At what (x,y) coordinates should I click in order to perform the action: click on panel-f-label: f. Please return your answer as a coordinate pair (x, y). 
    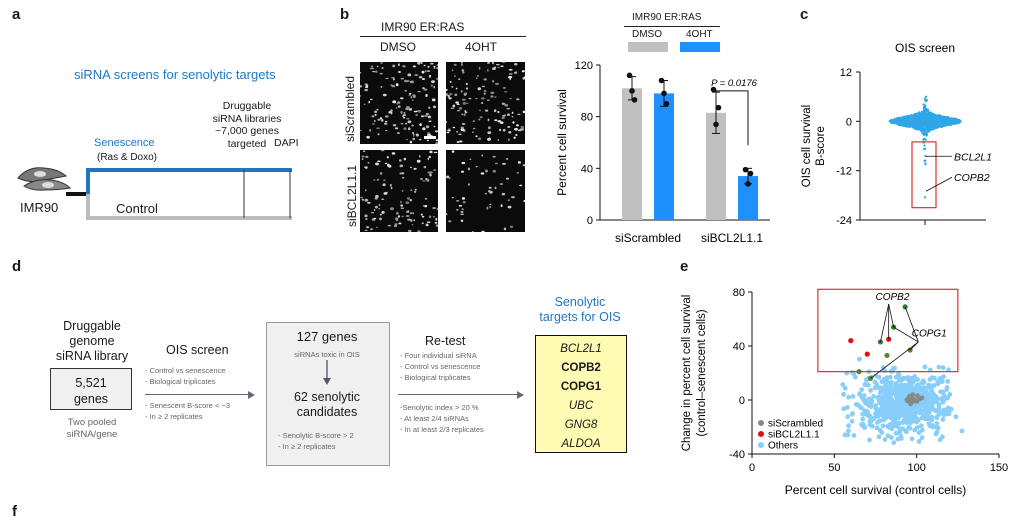
    Looking at the image, I should click on (14, 511).